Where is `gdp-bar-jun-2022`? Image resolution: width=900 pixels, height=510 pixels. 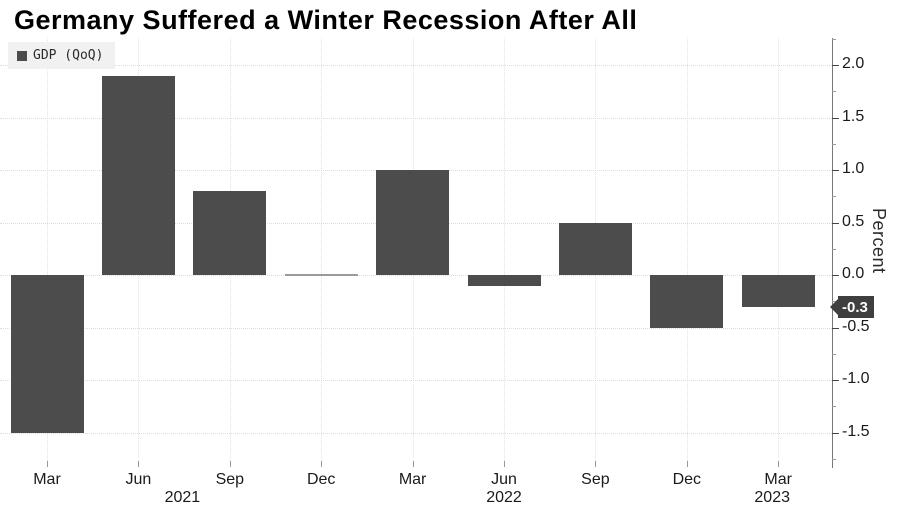 gdp-bar-jun-2022 is located at coordinates (504, 280).